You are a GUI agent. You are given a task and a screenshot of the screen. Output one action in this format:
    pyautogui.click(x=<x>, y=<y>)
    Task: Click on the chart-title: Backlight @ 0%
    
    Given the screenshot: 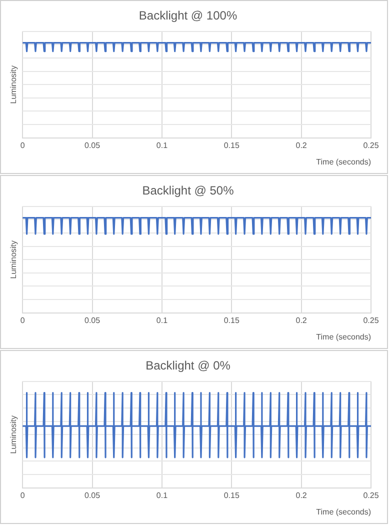 What is the action you would take?
    pyautogui.click(x=188, y=365)
    